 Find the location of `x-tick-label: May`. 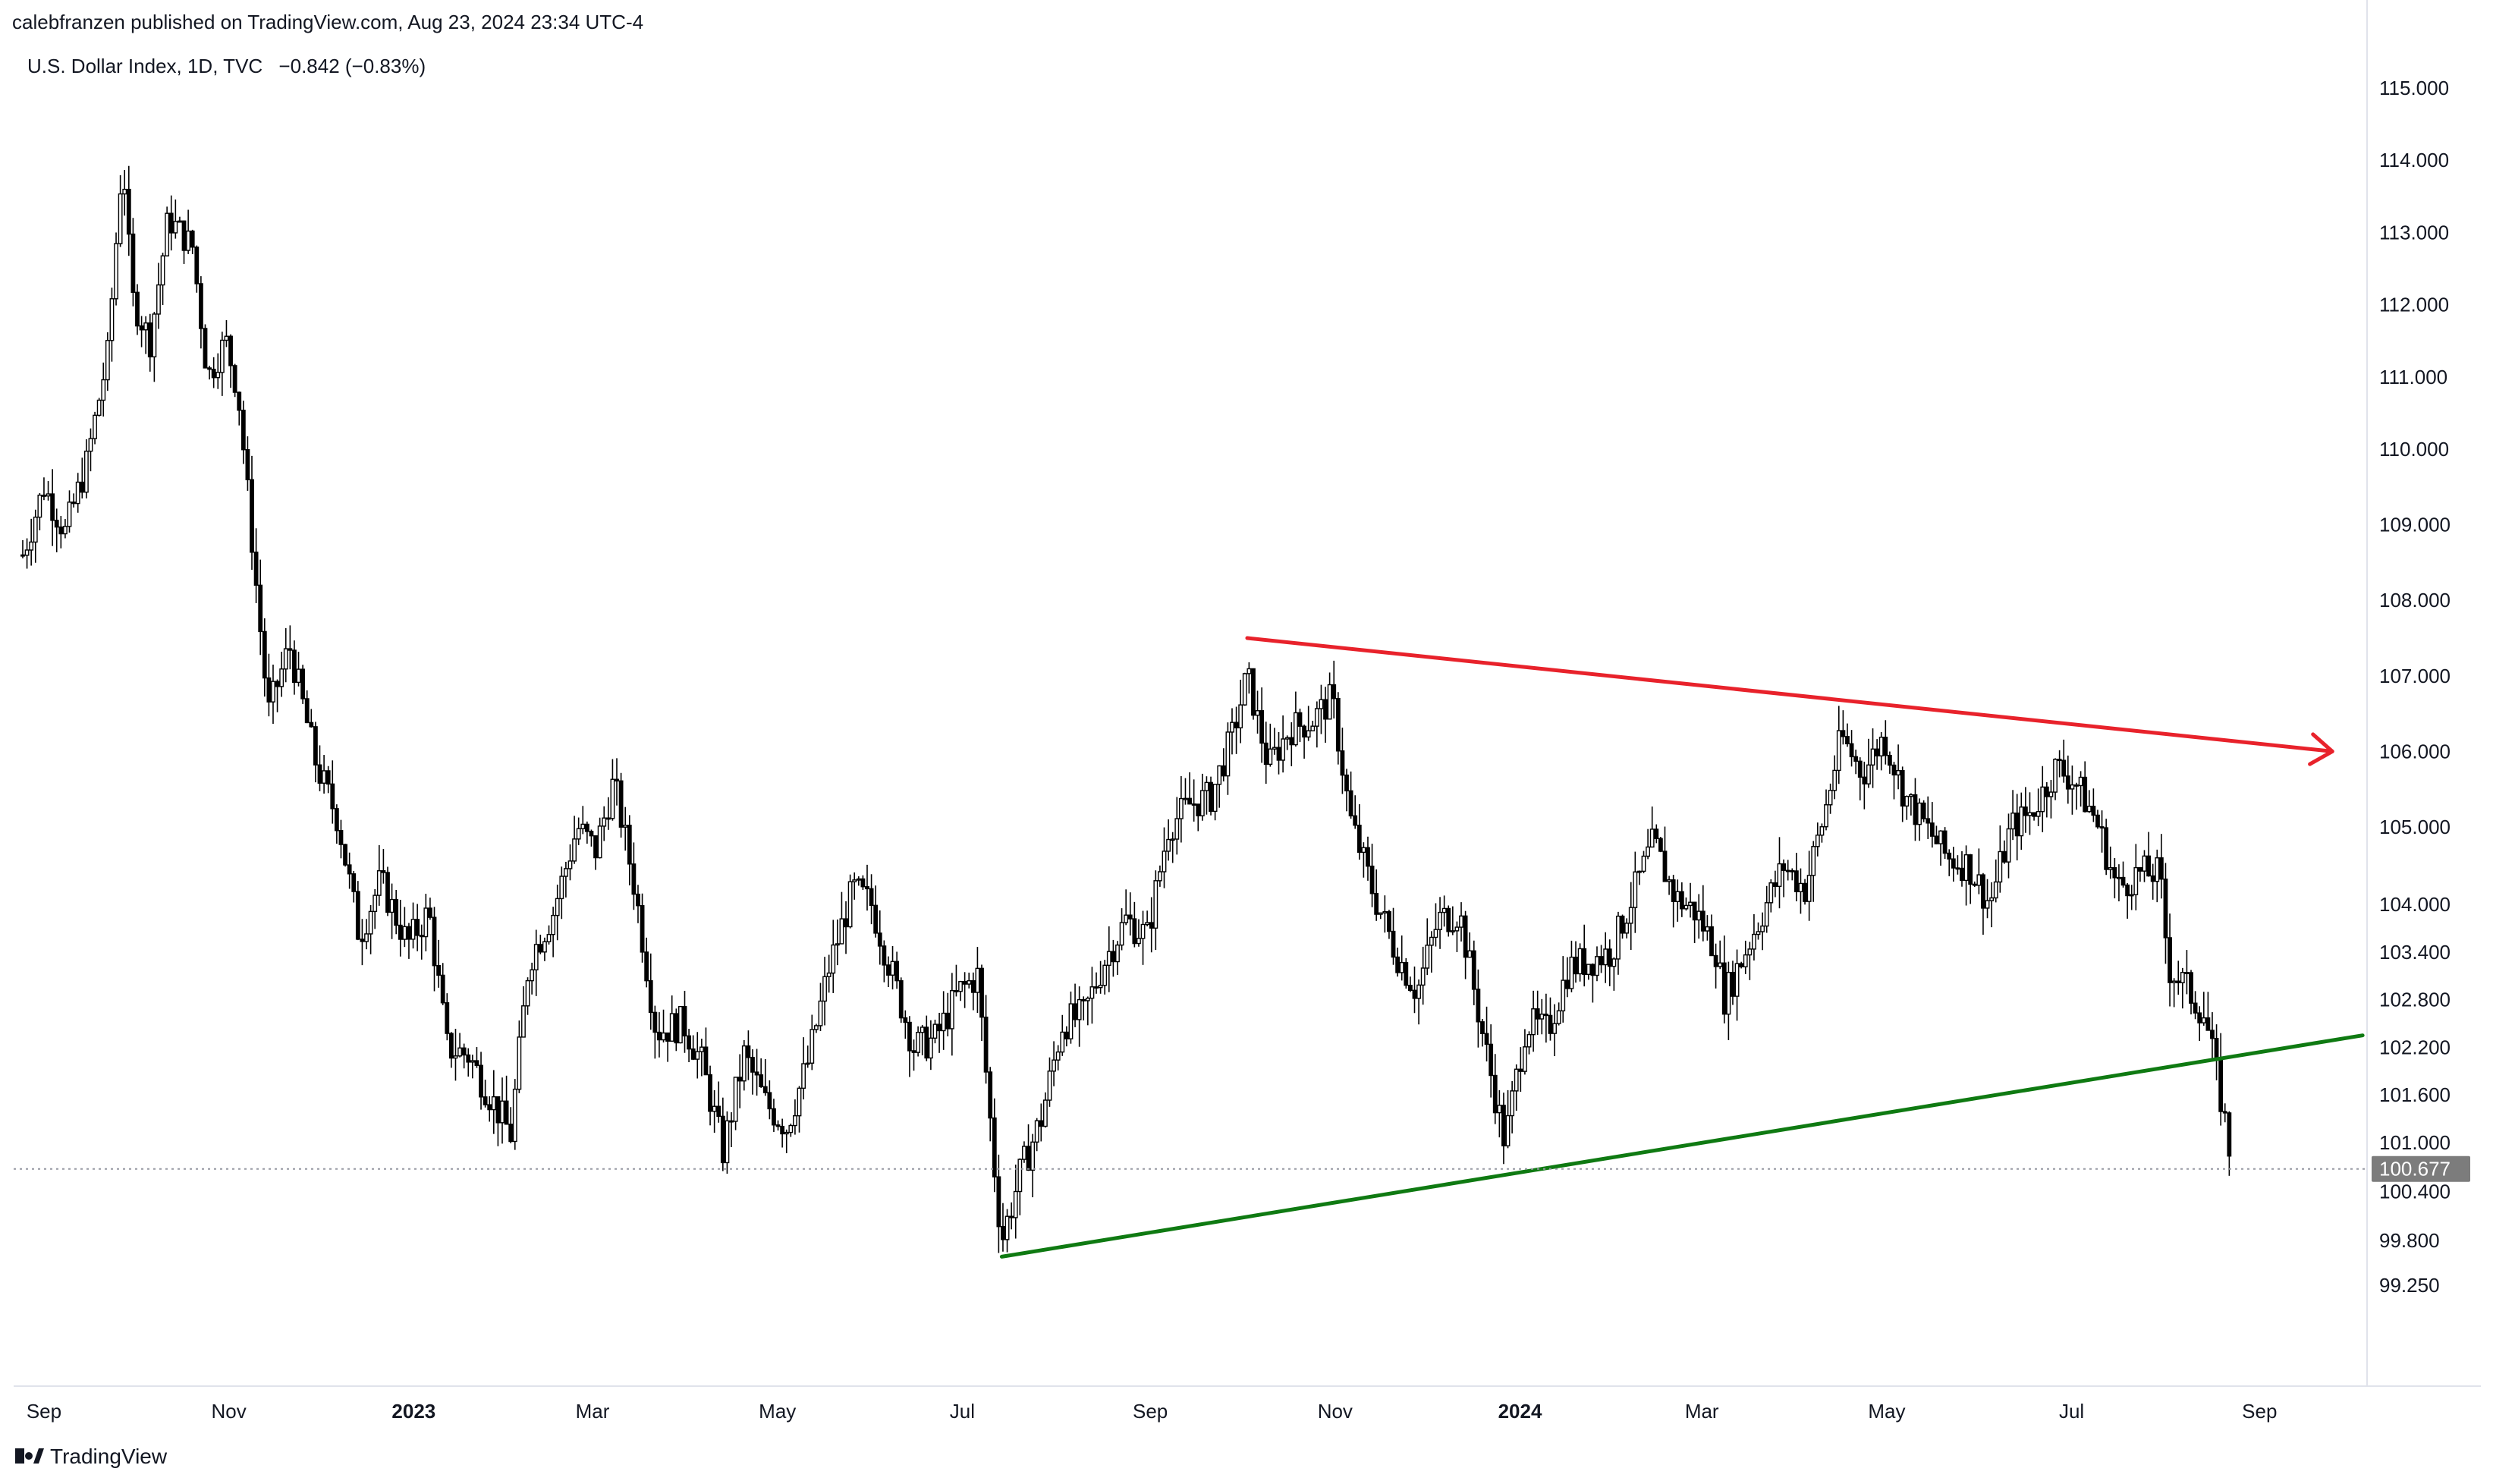

x-tick-label: May is located at coordinates (1887, 1411).